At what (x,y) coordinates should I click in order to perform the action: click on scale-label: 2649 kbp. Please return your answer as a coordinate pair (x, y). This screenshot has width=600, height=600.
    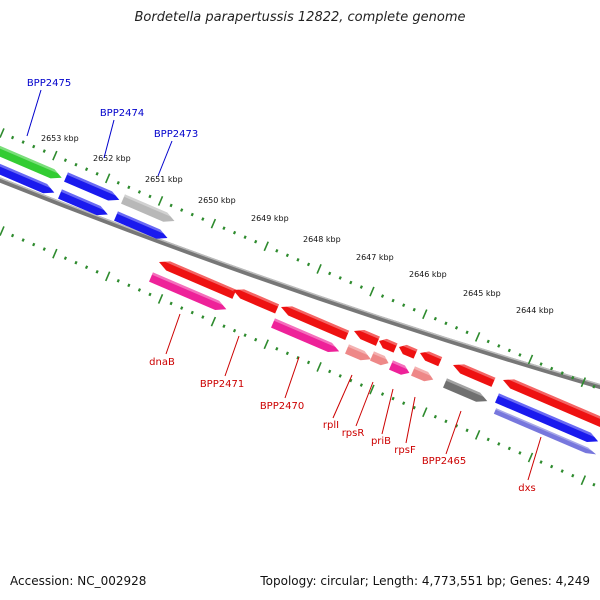
    Looking at the image, I should click on (270, 218).